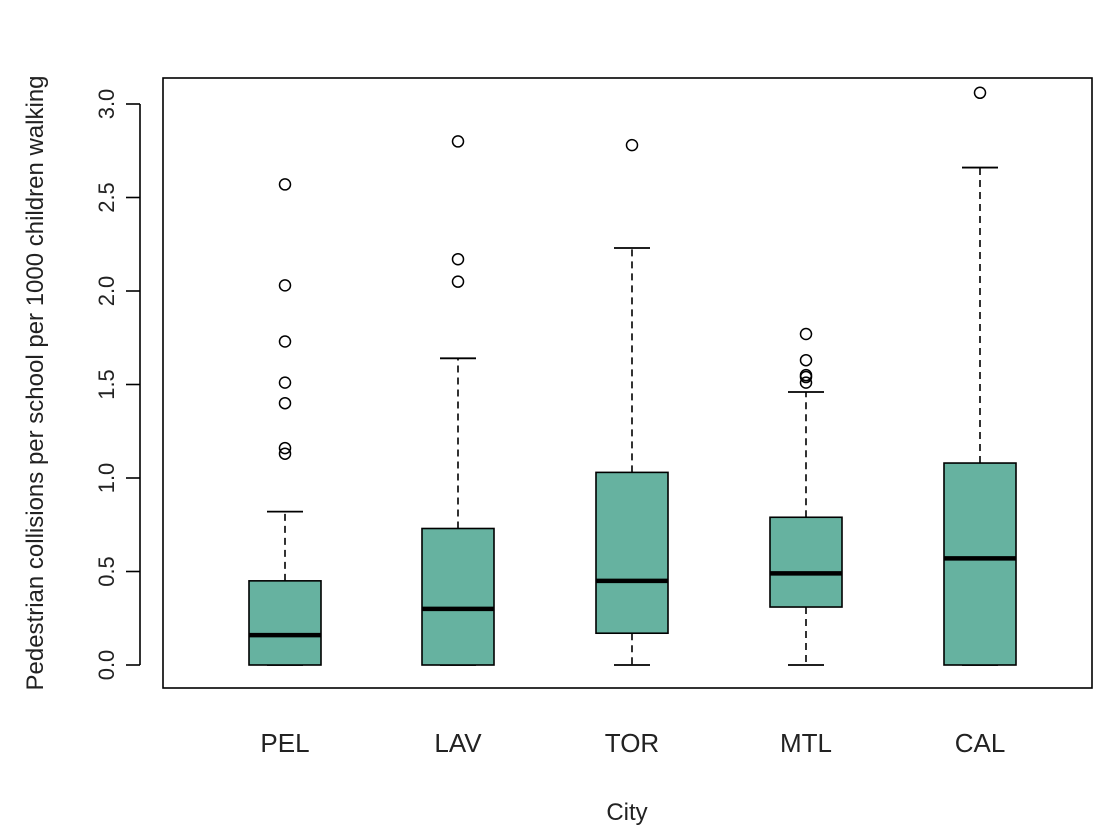 The image size is (1094, 830). Describe the element at coordinates (806, 743) in the screenshot. I see `x-category-label: MTL` at that location.